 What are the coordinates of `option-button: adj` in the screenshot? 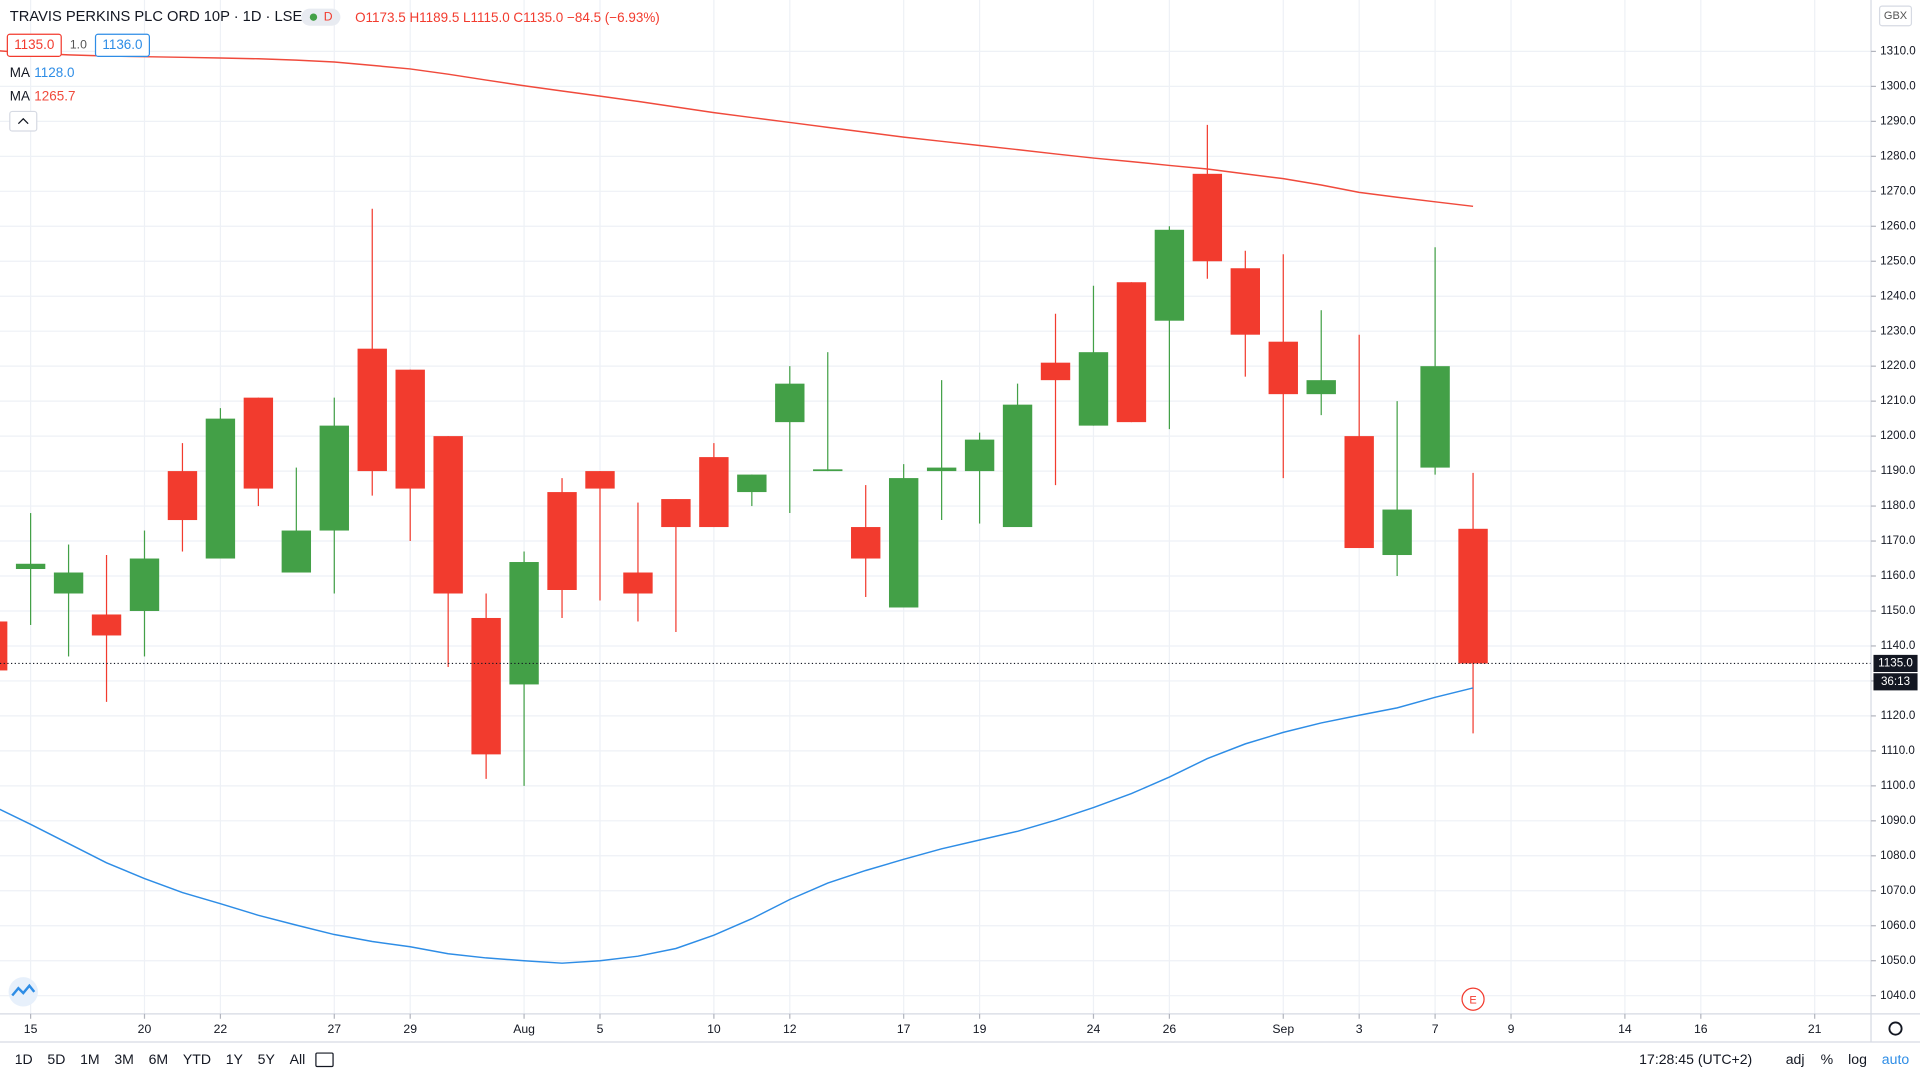 It's located at (1795, 1059).